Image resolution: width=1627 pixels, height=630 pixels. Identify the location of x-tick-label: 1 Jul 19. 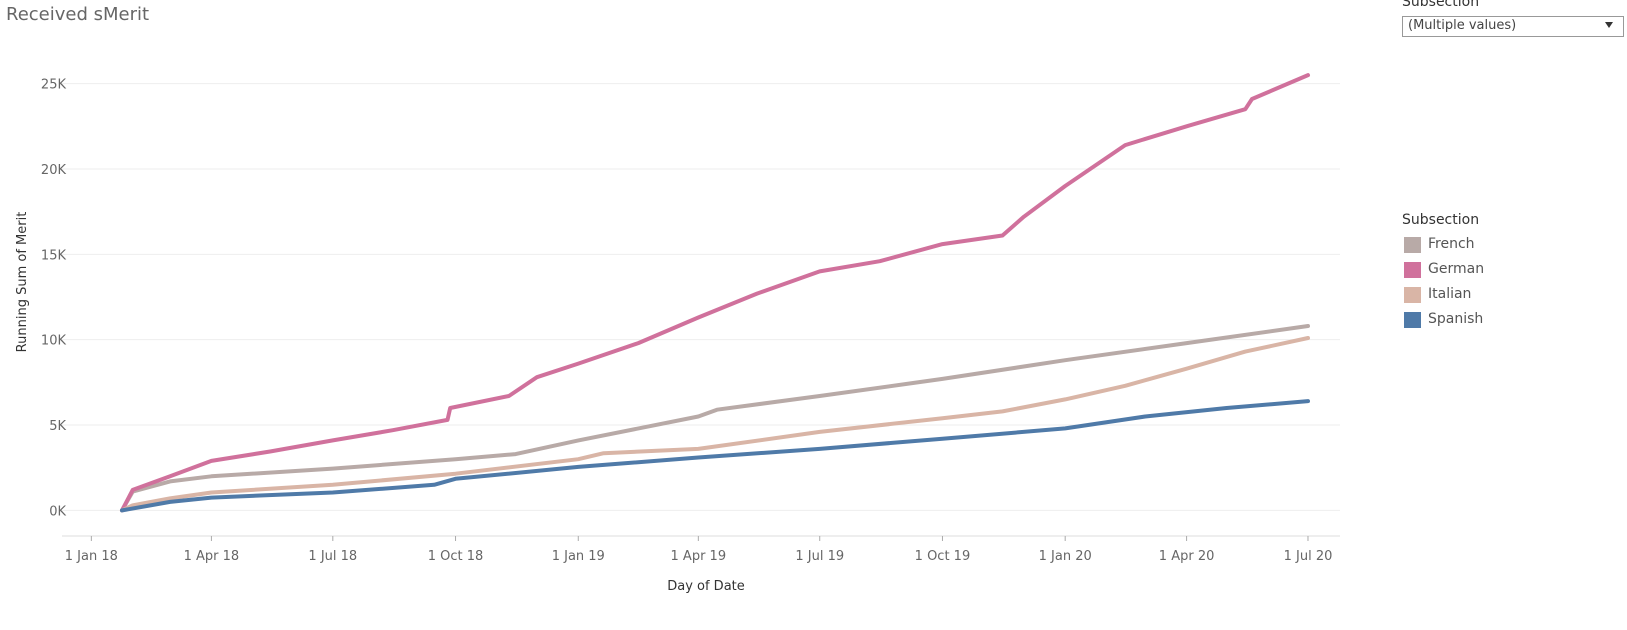
(819, 556).